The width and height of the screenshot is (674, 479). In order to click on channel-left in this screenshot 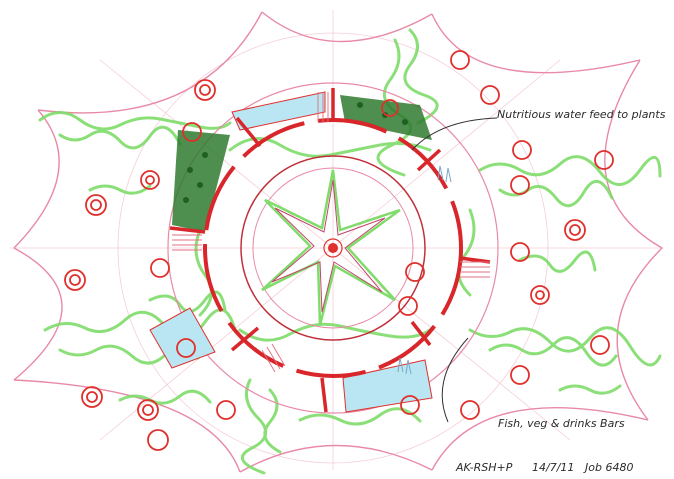, I will do `click(182, 338)`.